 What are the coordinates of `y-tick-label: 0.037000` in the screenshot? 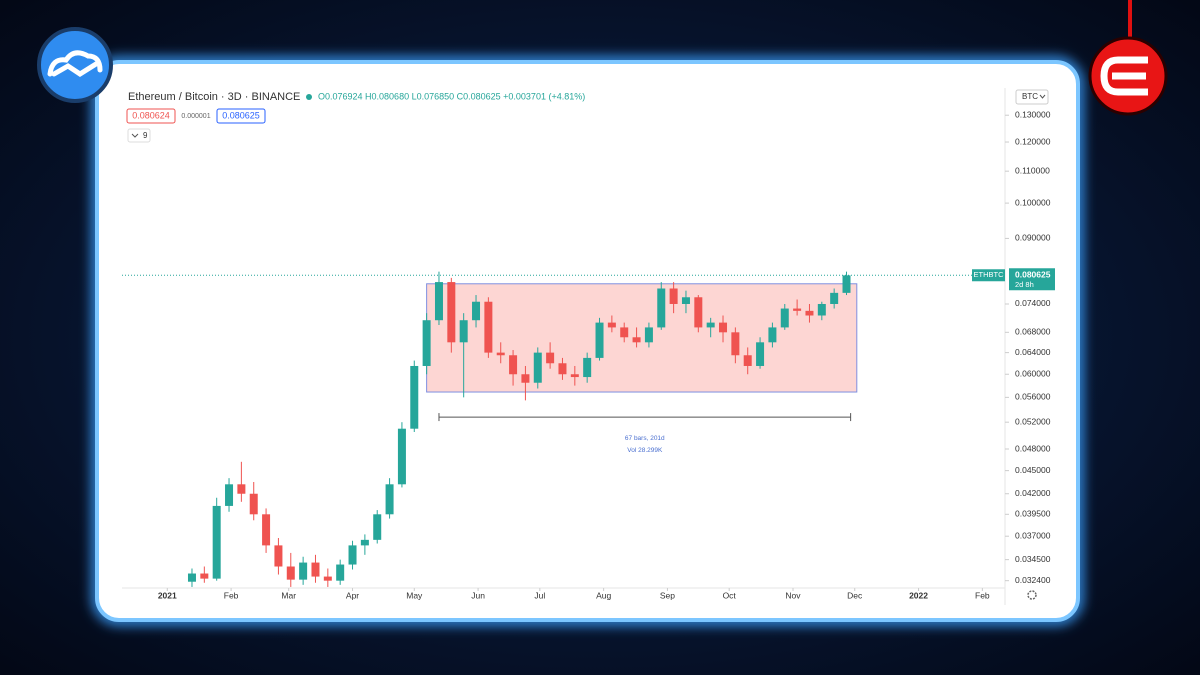 It's located at (1033, 535).